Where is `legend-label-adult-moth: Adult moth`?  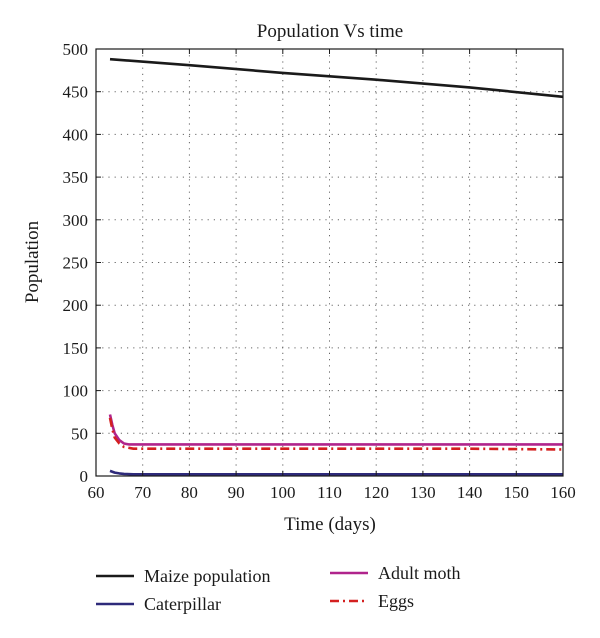
legend-label-adult-moth: Adult moth is located at coordinates (419, 573).